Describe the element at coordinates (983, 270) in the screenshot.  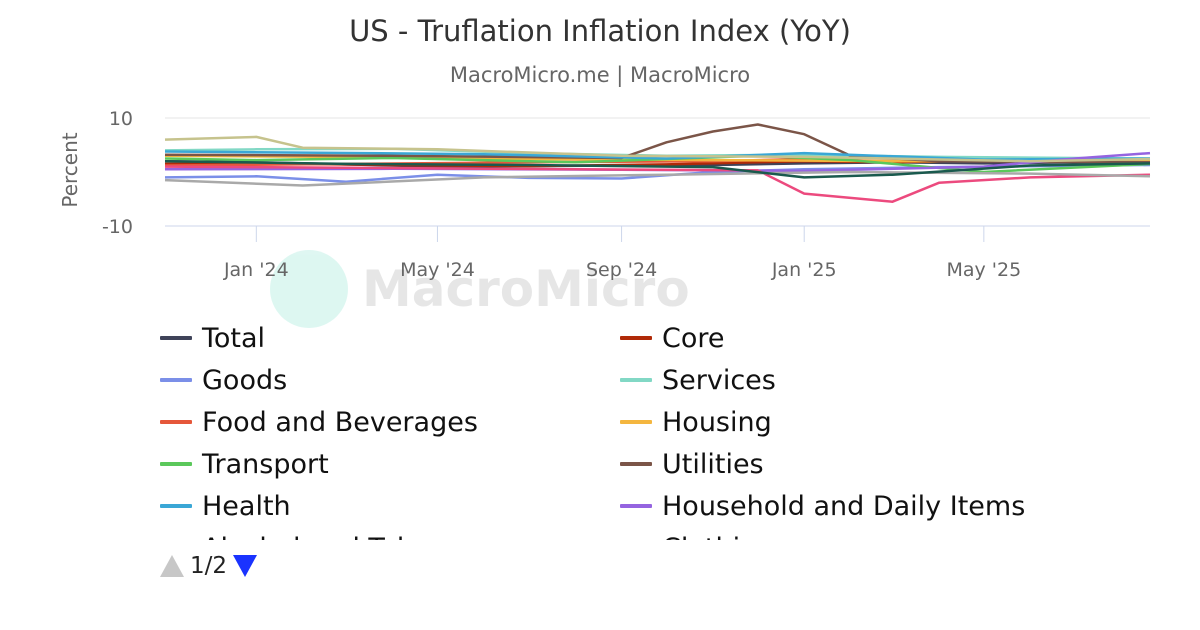
I see `x-tick-label: May '25` at that location.